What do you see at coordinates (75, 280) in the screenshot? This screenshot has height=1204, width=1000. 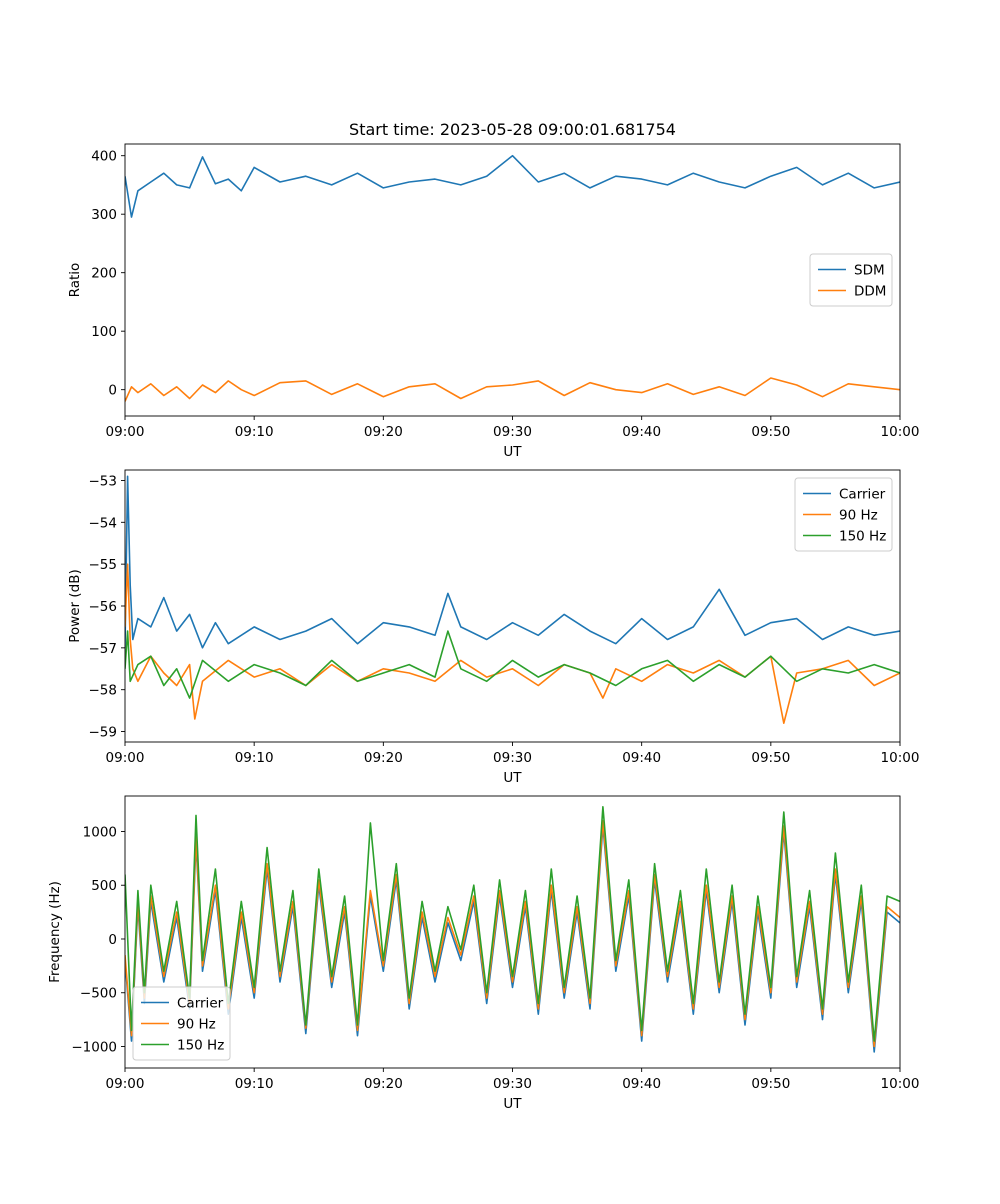 I see `y-axis-label: Ratio` at bounding box center [75, 280].